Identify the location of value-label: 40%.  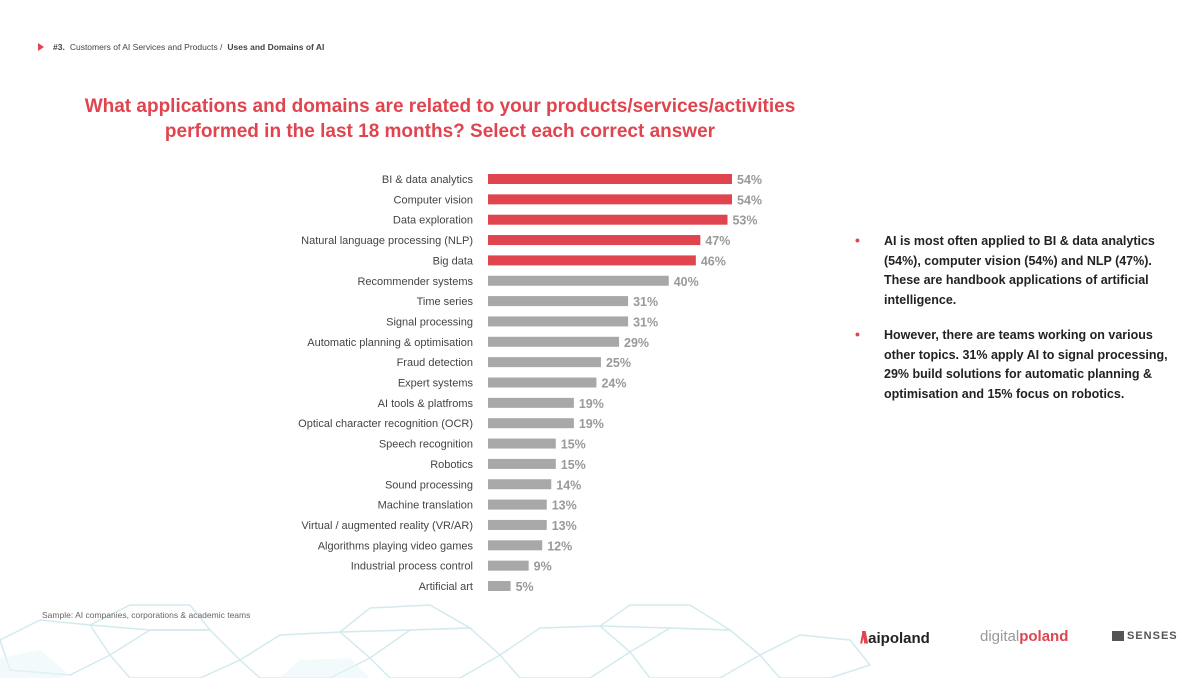
(686, 282).